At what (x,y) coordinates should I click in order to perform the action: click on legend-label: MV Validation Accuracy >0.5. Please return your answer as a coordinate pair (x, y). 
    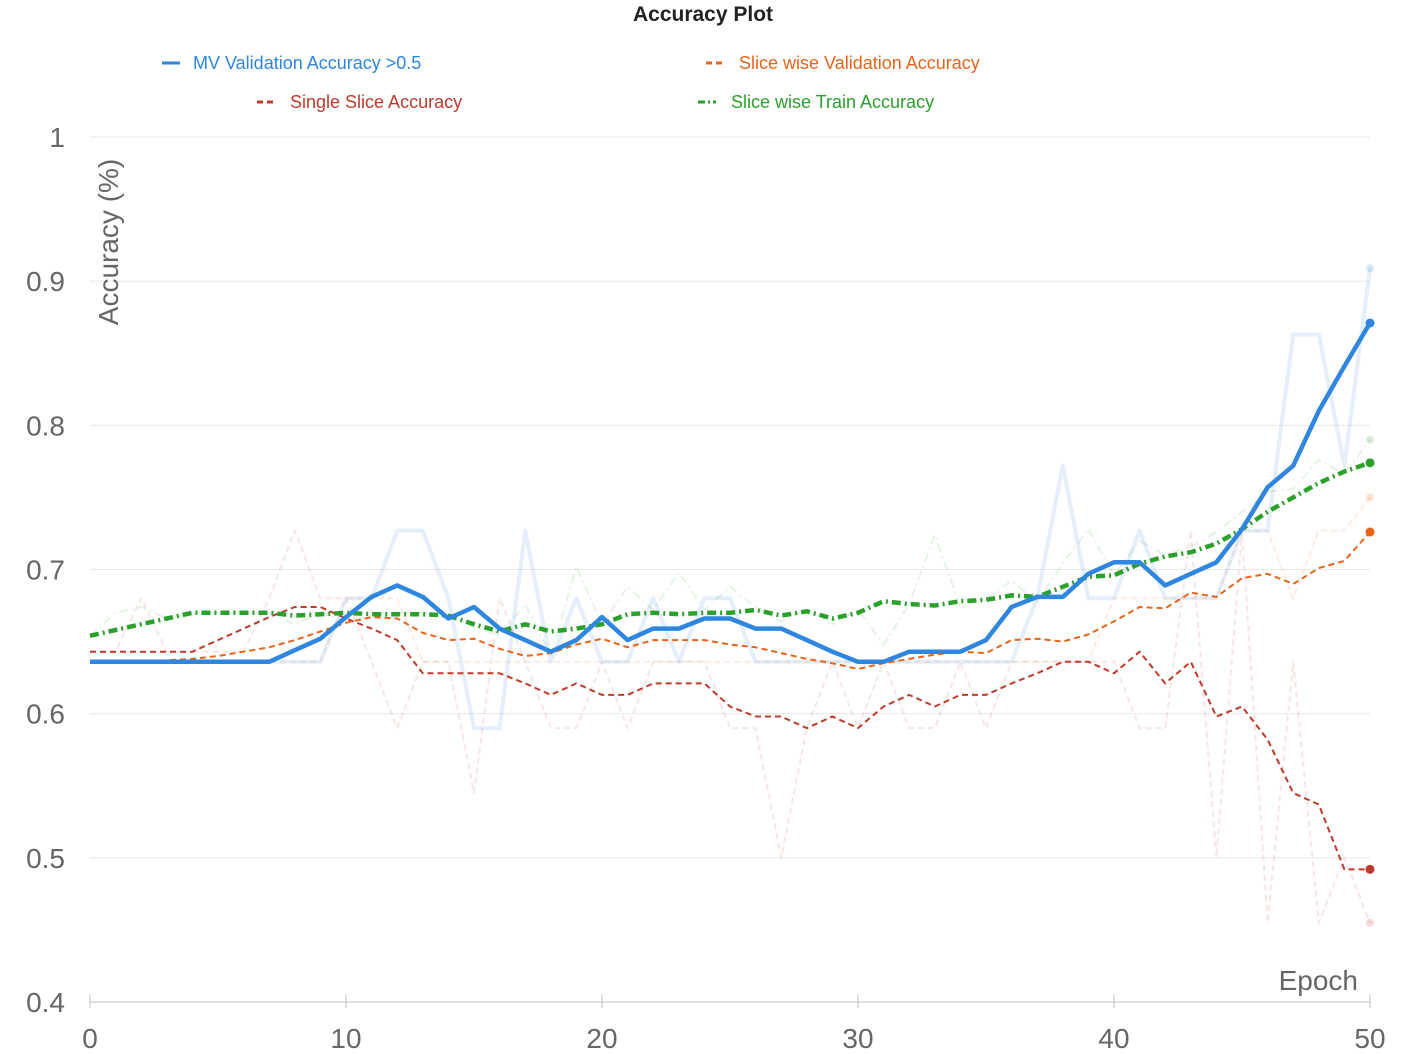
    Looking at the image, I should click on (307, 63).